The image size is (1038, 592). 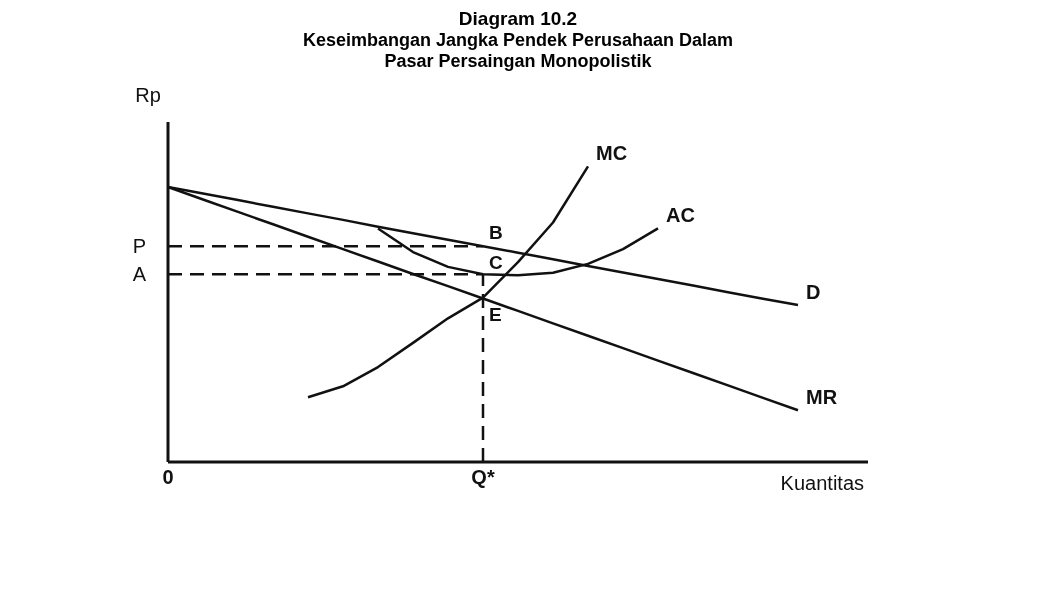 I want to click on y-axis-title: Rp, so click(x=148, y=95).